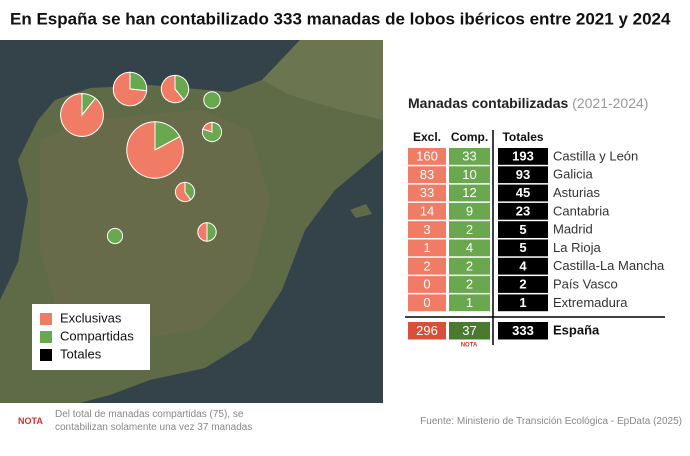  Describe the element at coordinates (573, 229) in the screenshot. I see `region-name: Madrid` at that location.